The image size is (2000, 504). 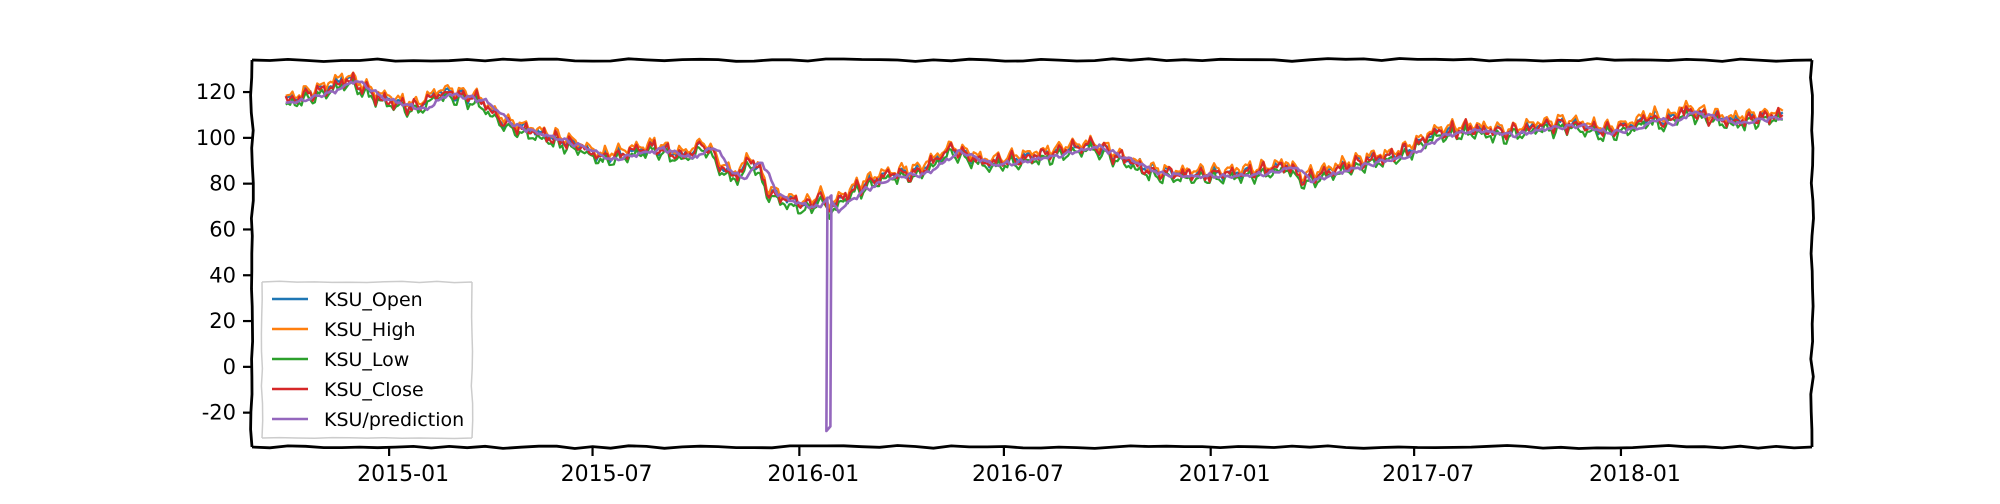 What do you see at coordinates (216, 138) in the screenshot?
I see `y-tick-label: 100` at bounding box center [216, 138].